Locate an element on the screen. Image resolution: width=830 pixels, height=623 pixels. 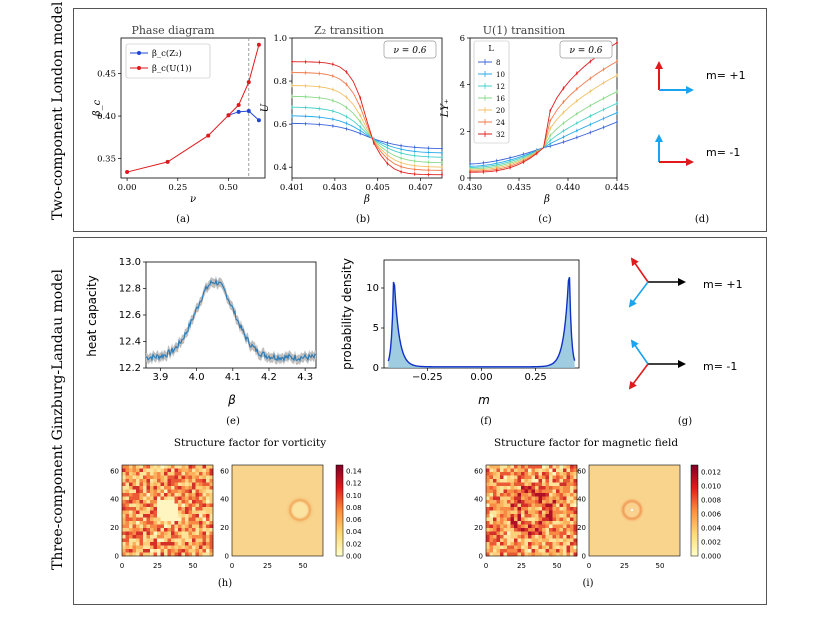
chart-b-ylabel: U is located at coordinates (265, 107).